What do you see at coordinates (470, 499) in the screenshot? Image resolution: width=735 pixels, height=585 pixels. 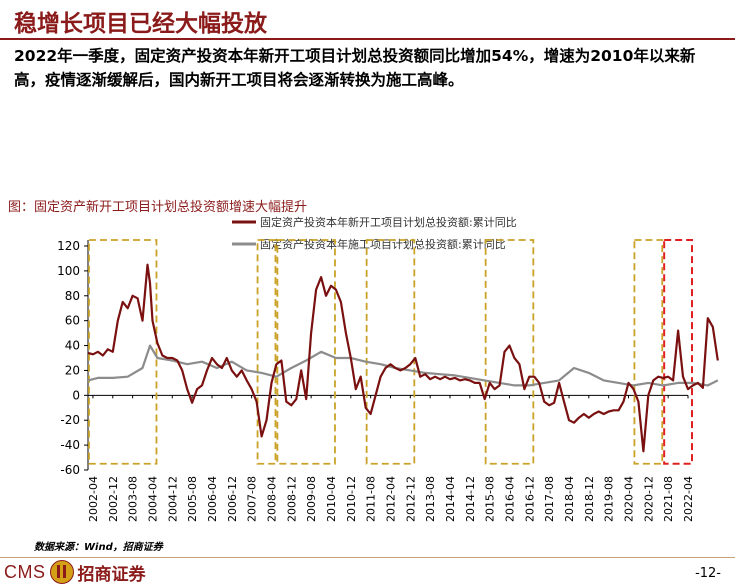 I see `x-tick-label: 2014-12` at bounding box center [470, 499].